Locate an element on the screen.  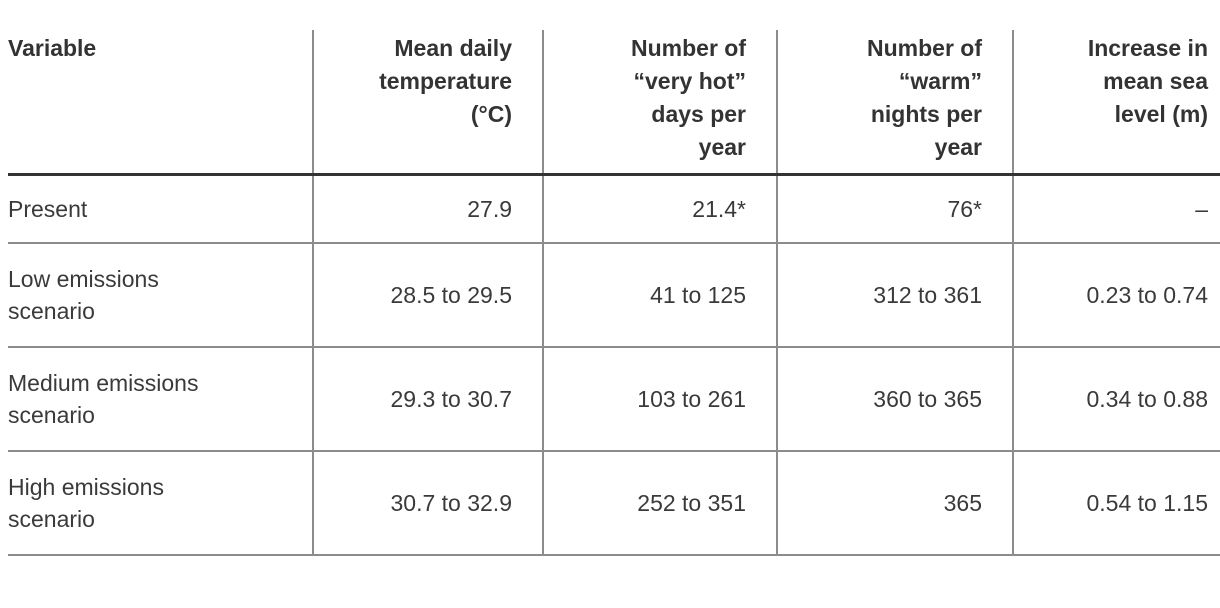
column-header-hot-days: Number of “very hot” days per year is located at coordinates (659, 103).